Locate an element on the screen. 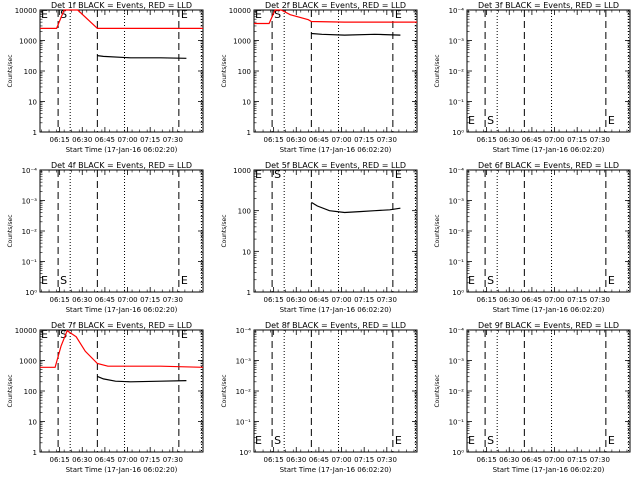  panel-title: Det 2f BLACK = Events, RED = LLD is located at coordinates (335, 5).